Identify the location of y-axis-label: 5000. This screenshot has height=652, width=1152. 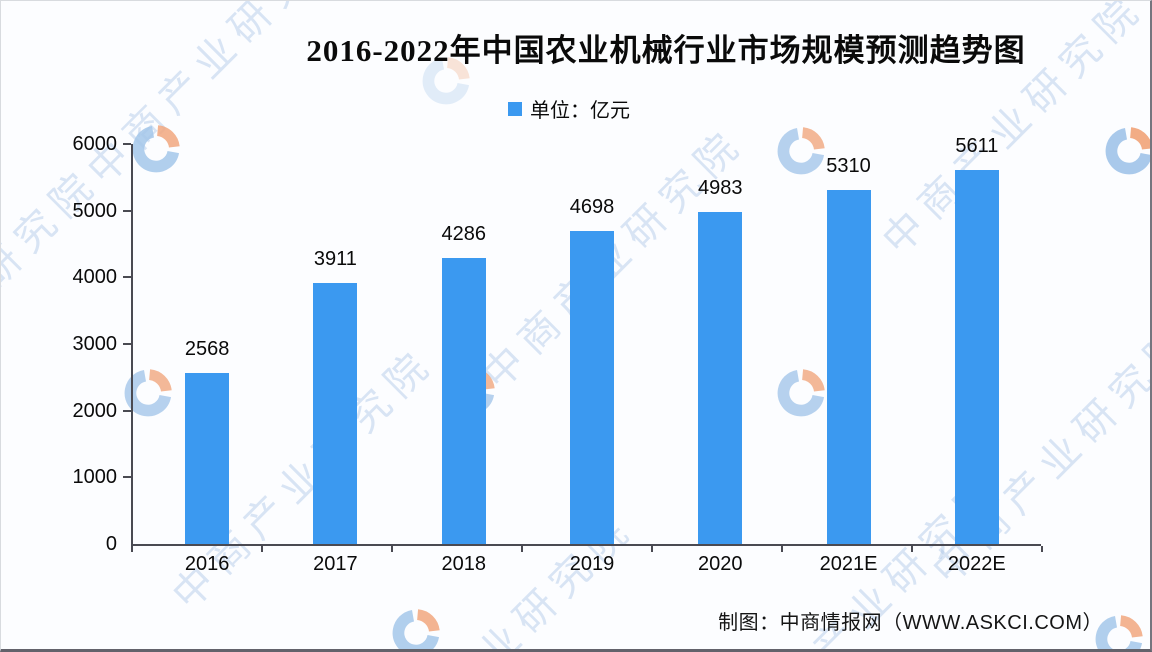
(95, 210).